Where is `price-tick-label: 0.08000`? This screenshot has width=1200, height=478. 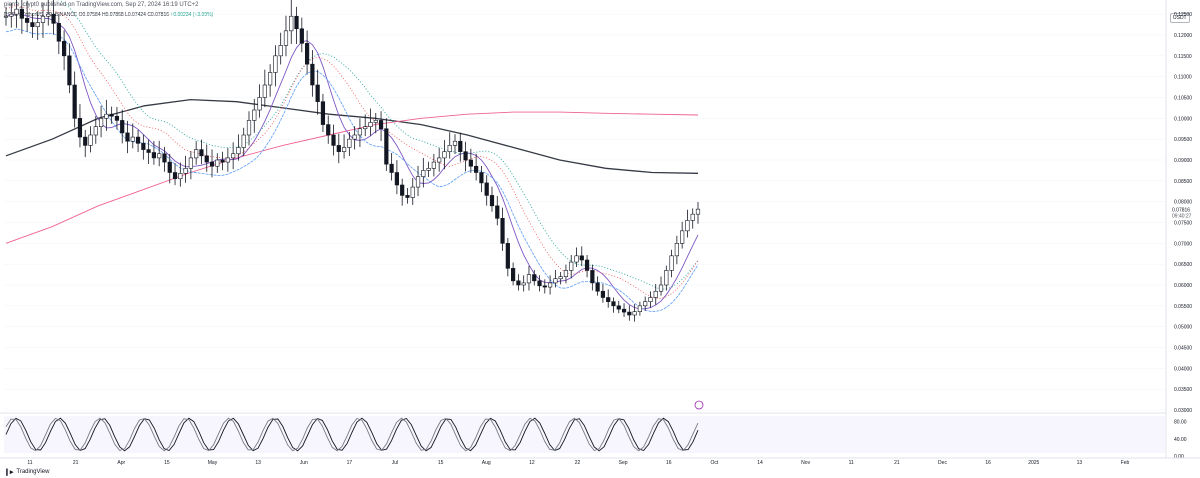 price-tick-label: 0.08000 is located at coordinates (1183, 203).